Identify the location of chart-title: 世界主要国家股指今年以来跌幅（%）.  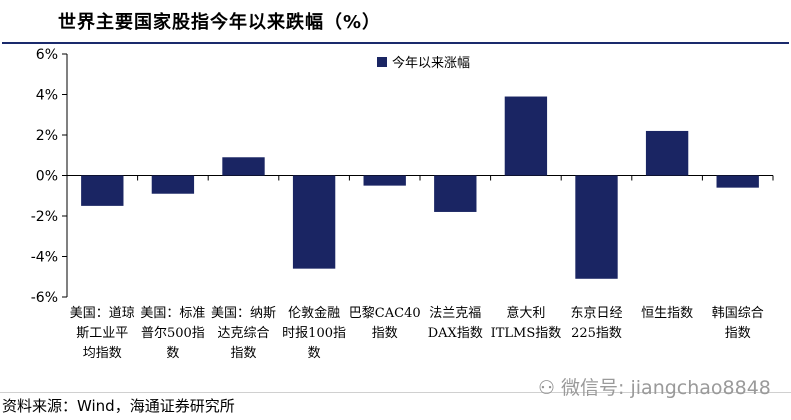
(220, 22).